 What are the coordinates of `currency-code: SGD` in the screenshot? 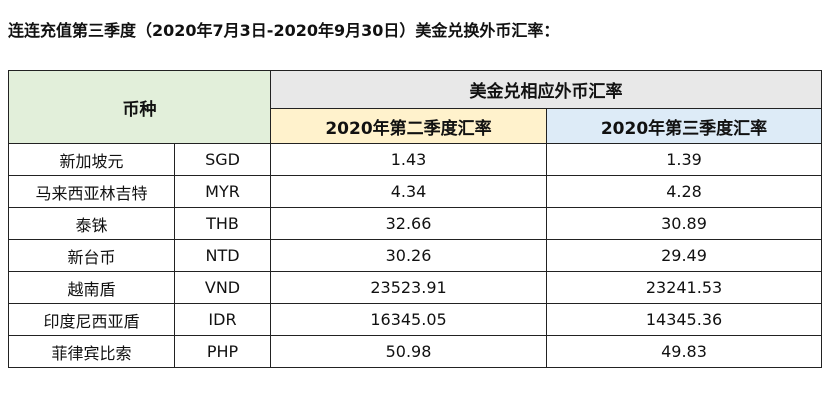 It's located at (222, 159).